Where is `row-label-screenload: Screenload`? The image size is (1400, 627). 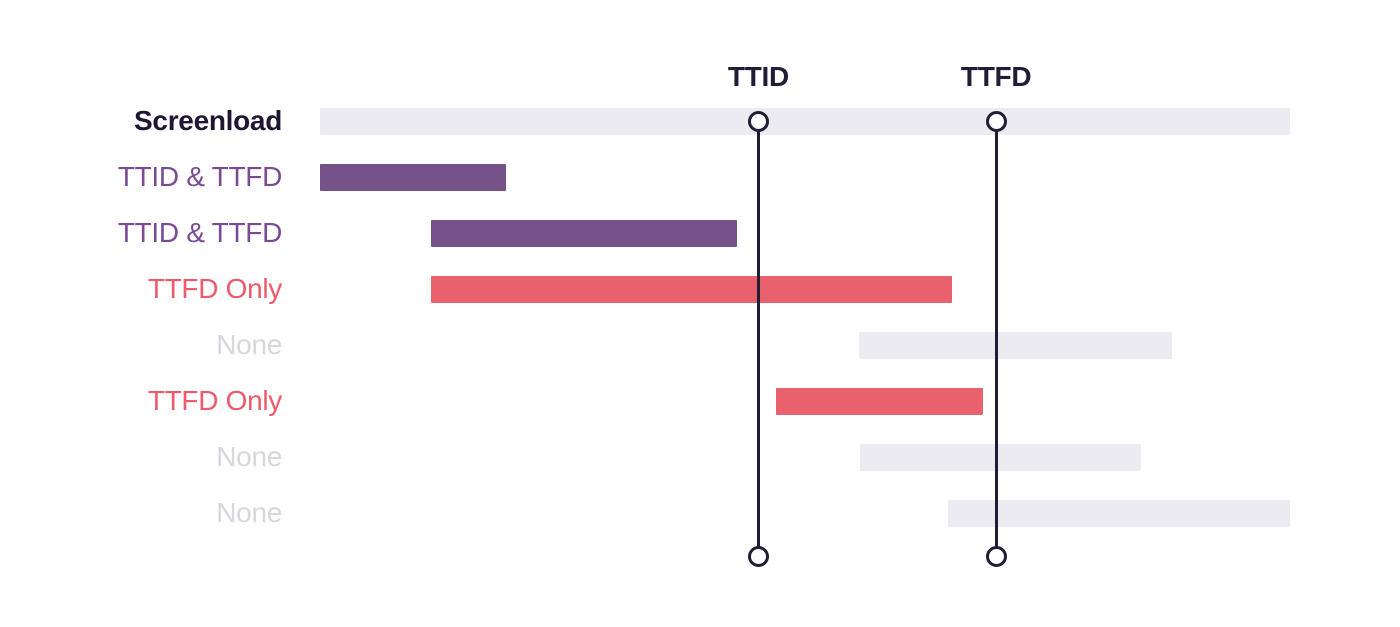
row-label-screenload: Screenload is located at coordinates (208, 120).